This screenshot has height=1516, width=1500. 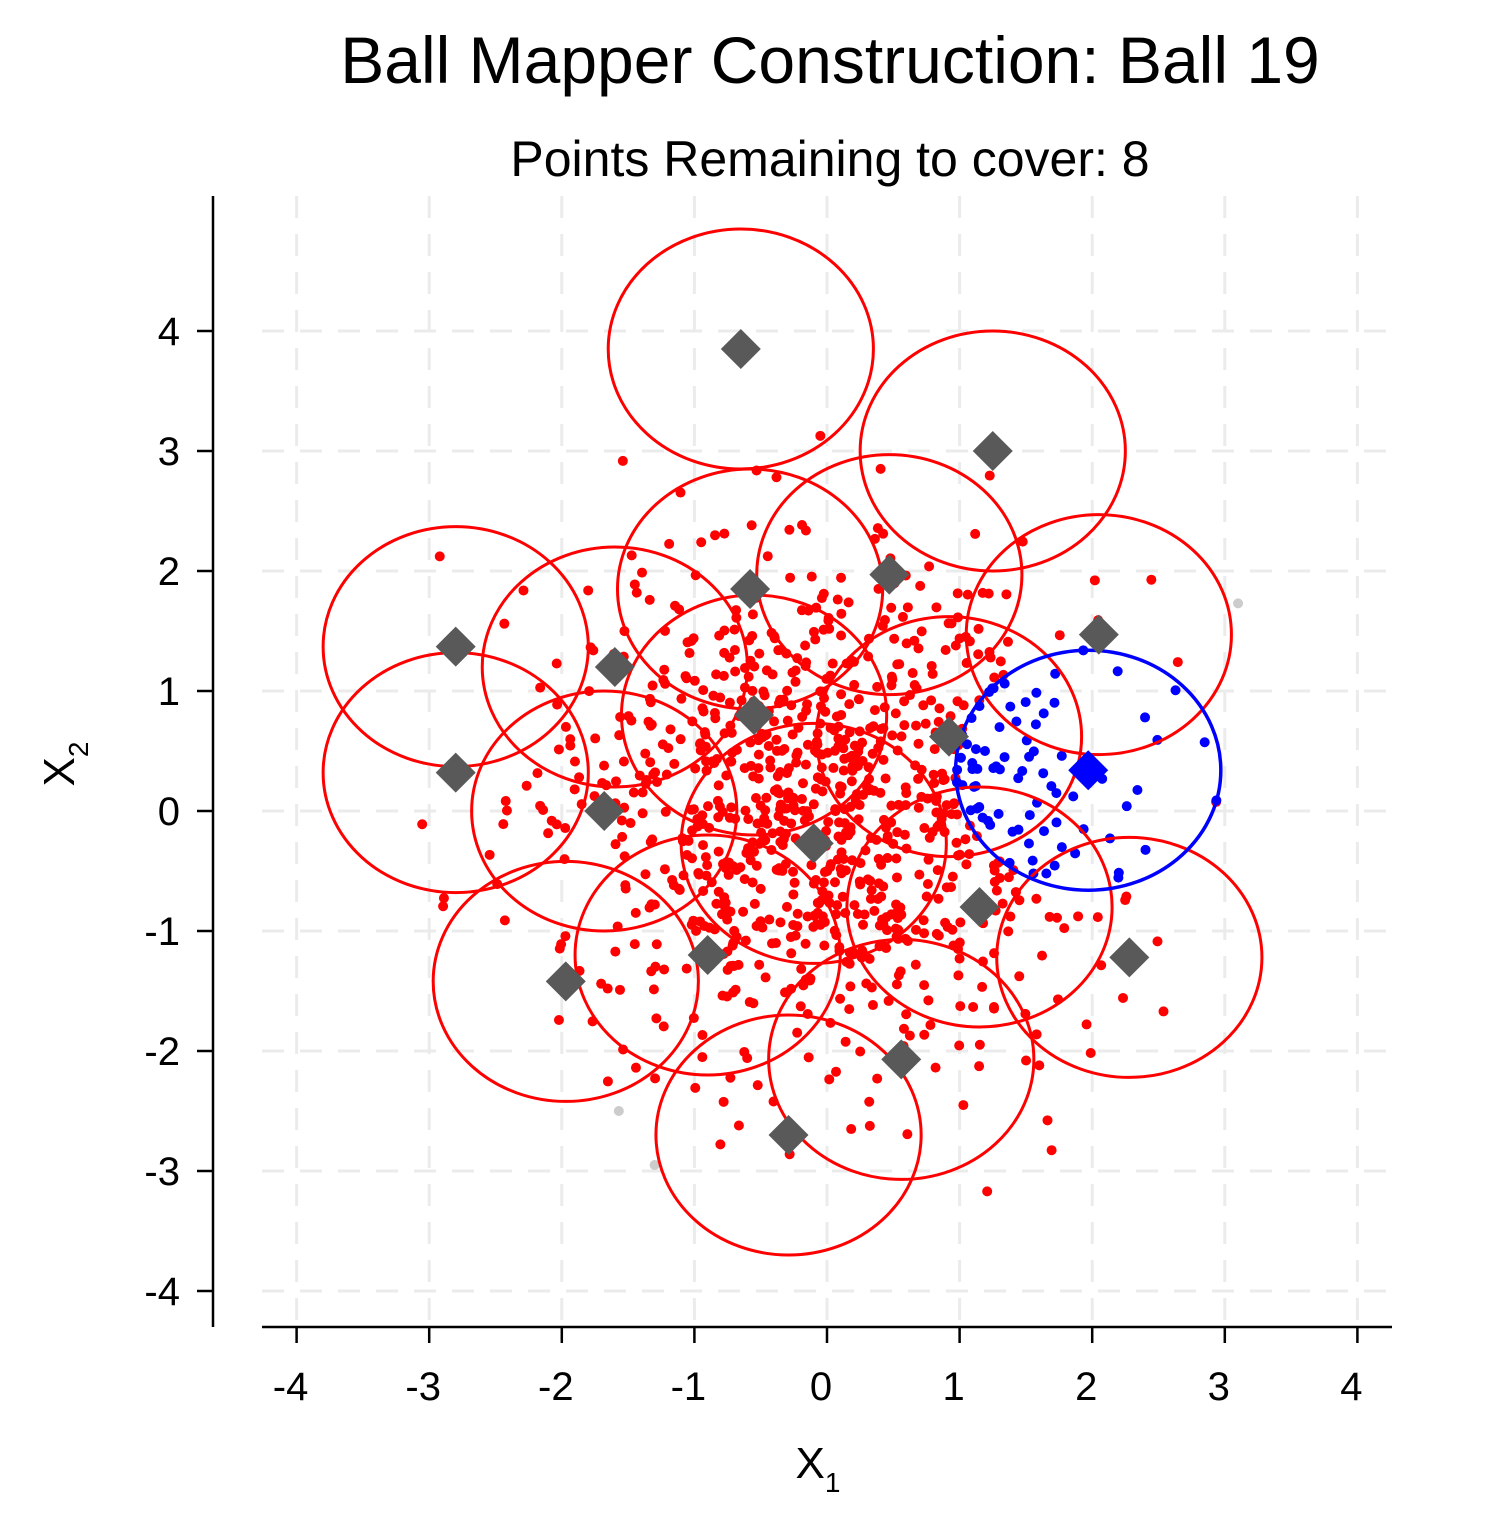 I want to click on x-axis-label: X1, so click(x=818, y=1468).